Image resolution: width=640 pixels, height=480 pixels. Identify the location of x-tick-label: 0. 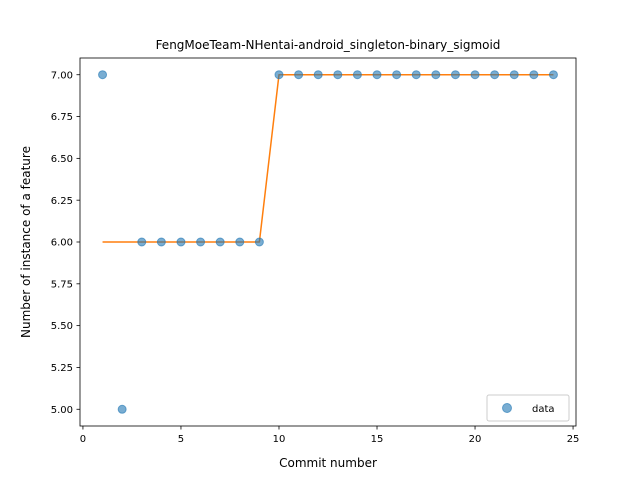
(83, 439).